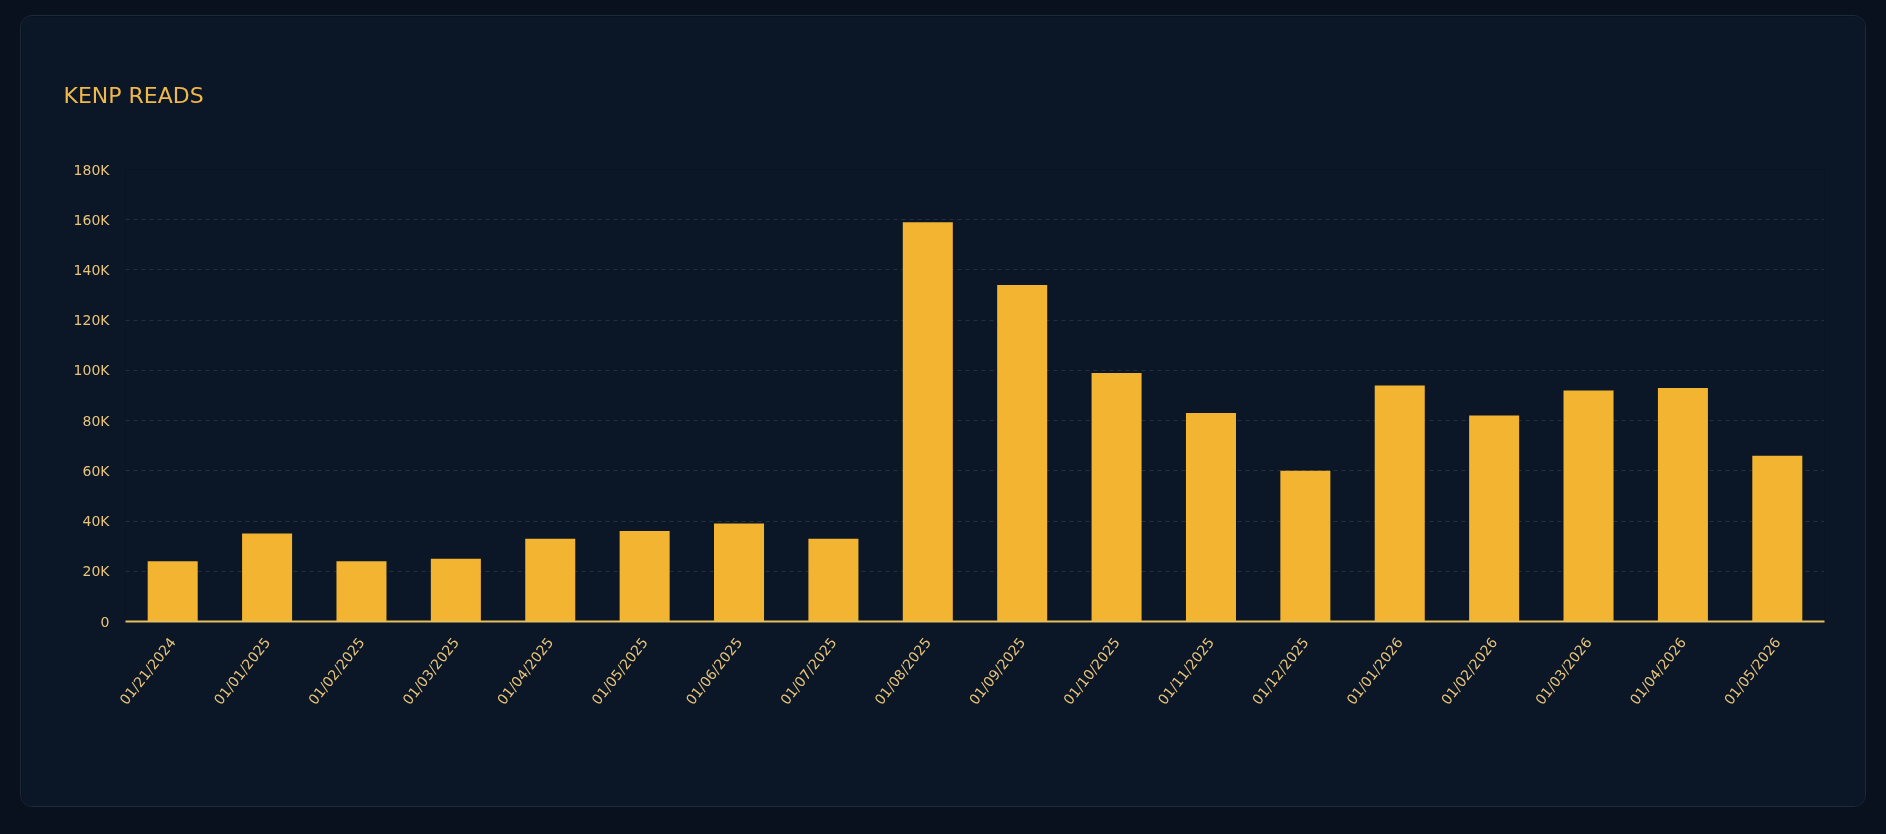 This screenshot has width=1886, height=834. I want to click on y-tick-label: 180K, so click(92, 169).